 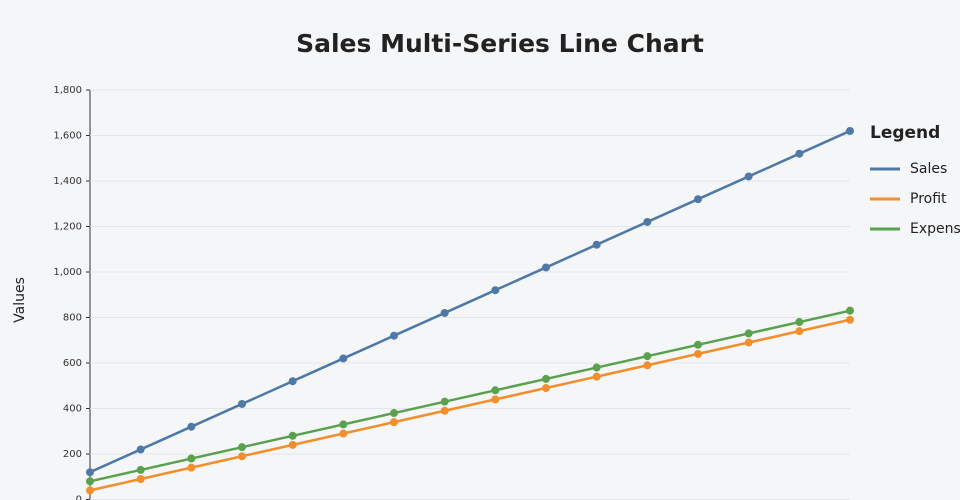 I want to click on y-tick-label: 800, so click(x=72, y=318).